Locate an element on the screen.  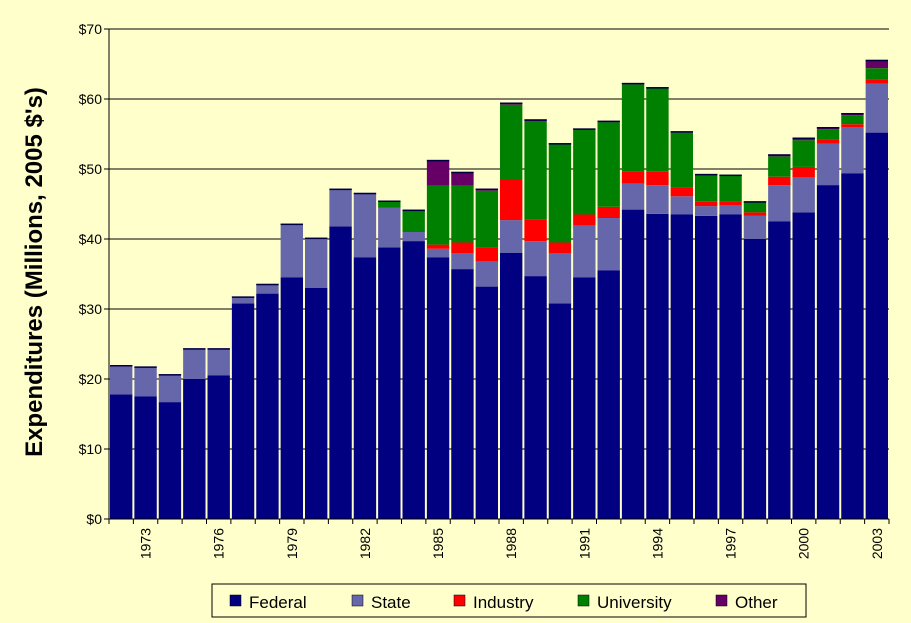
x-tick-label: 1985 is located at coordinates (438, 543).